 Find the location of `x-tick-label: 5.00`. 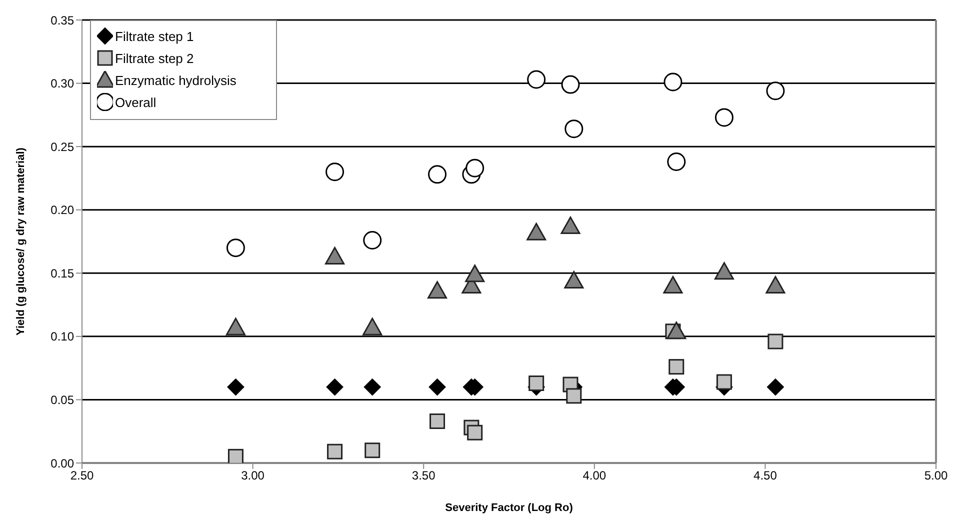

x-tick-label: 5.00 is located at coordinates (936, 475).